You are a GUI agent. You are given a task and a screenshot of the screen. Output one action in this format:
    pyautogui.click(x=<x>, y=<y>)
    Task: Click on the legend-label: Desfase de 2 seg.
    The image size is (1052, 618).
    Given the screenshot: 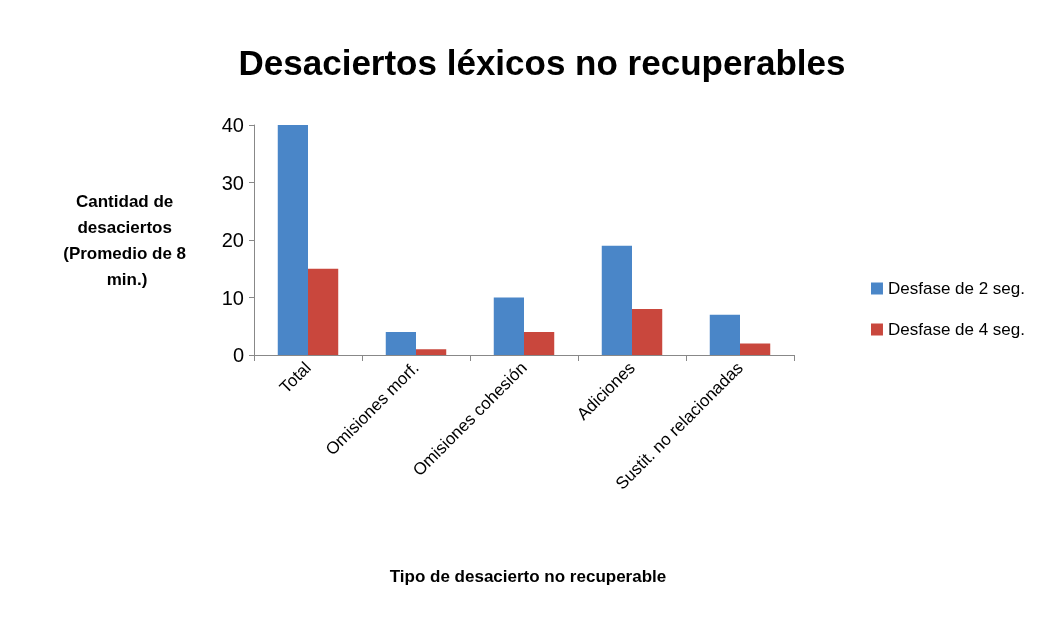 What is the action you would take?
    pyautogui.click(x=956, y=288)
    